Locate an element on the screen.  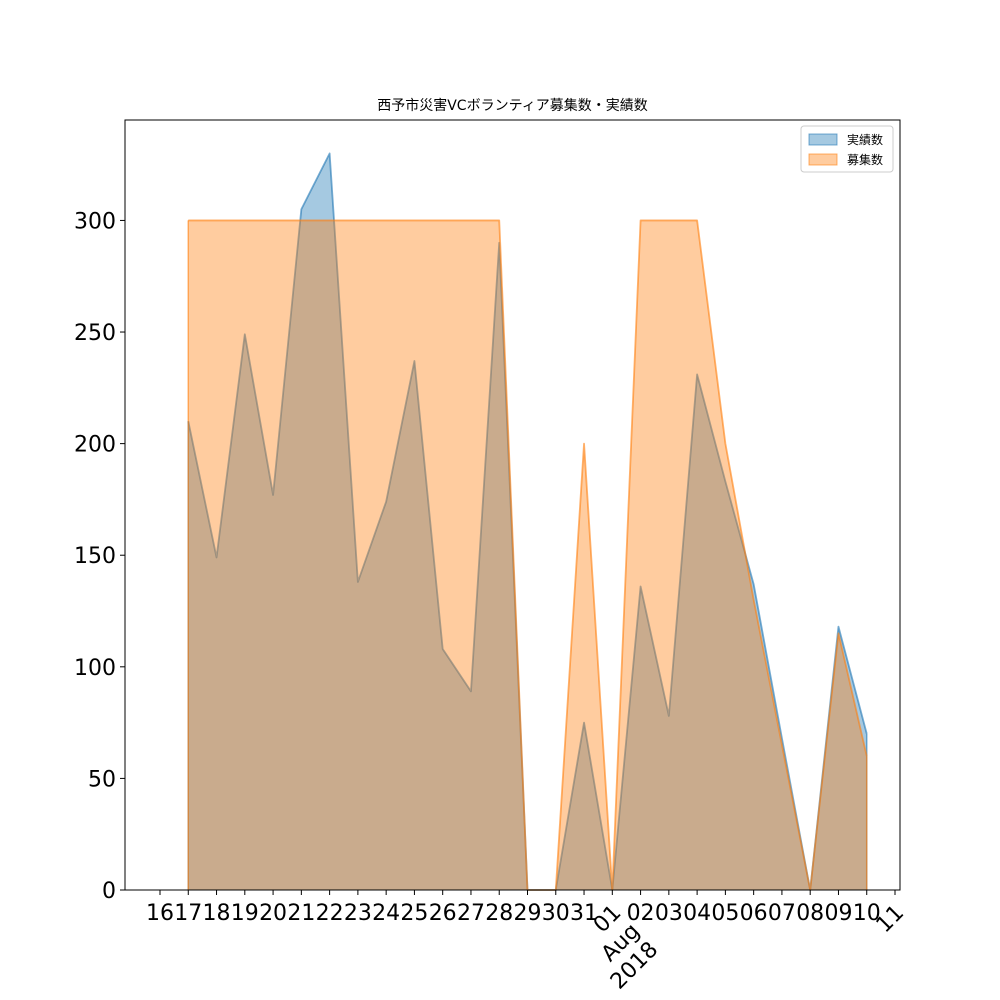
y-axis: 0 50 100 150 200 250 300 is located at coordinates (99, 556).